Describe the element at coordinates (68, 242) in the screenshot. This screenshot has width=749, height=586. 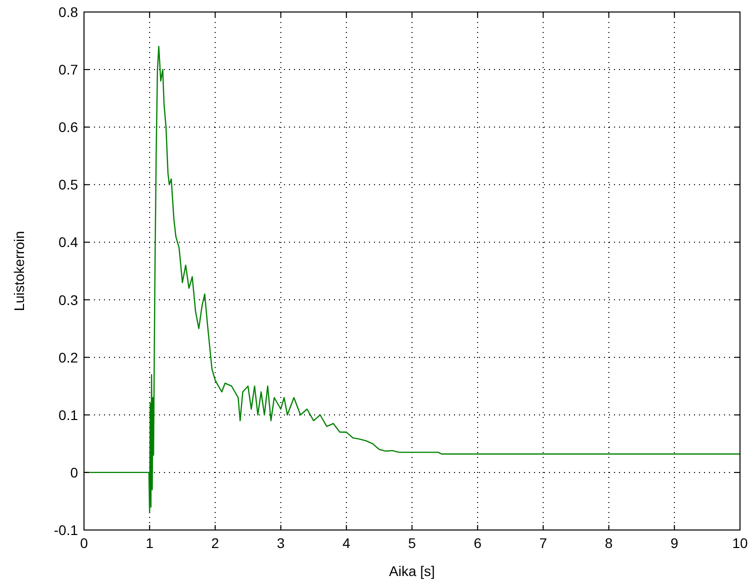
I see `y-tick-label: 0.4` at that location.